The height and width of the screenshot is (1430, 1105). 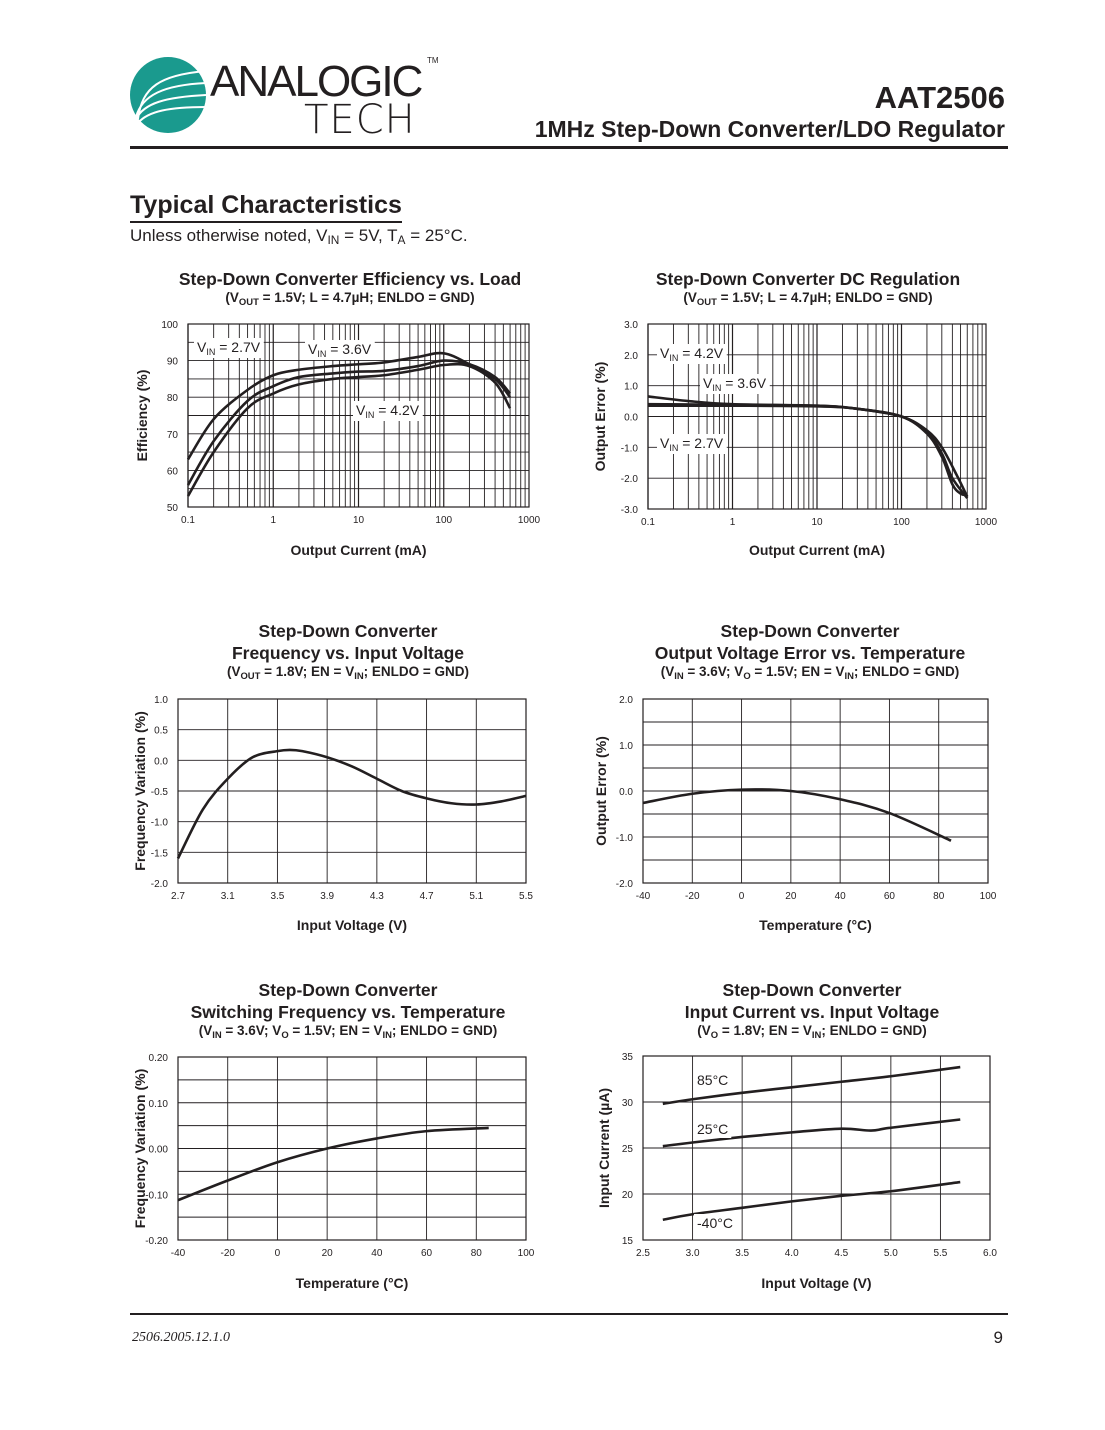 I want to click on x-tick-label: 3.9, so click(x=327, y=896).